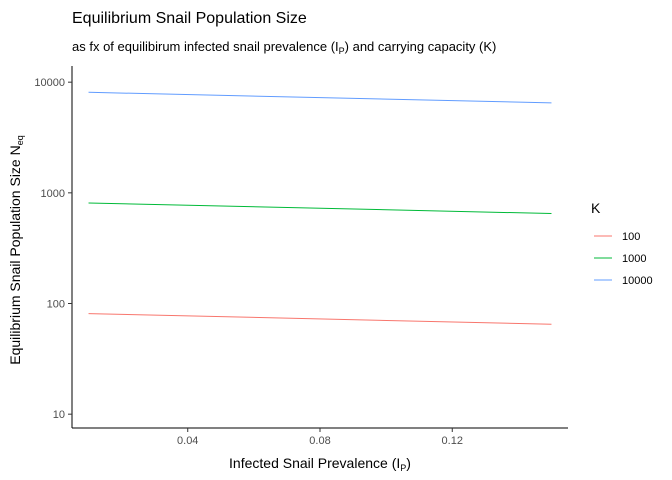 The image size is (672, 480). Describe the element at coordinates (622, 243) in the screenshot. I see `legend: K 100 1000 10000` at that location.